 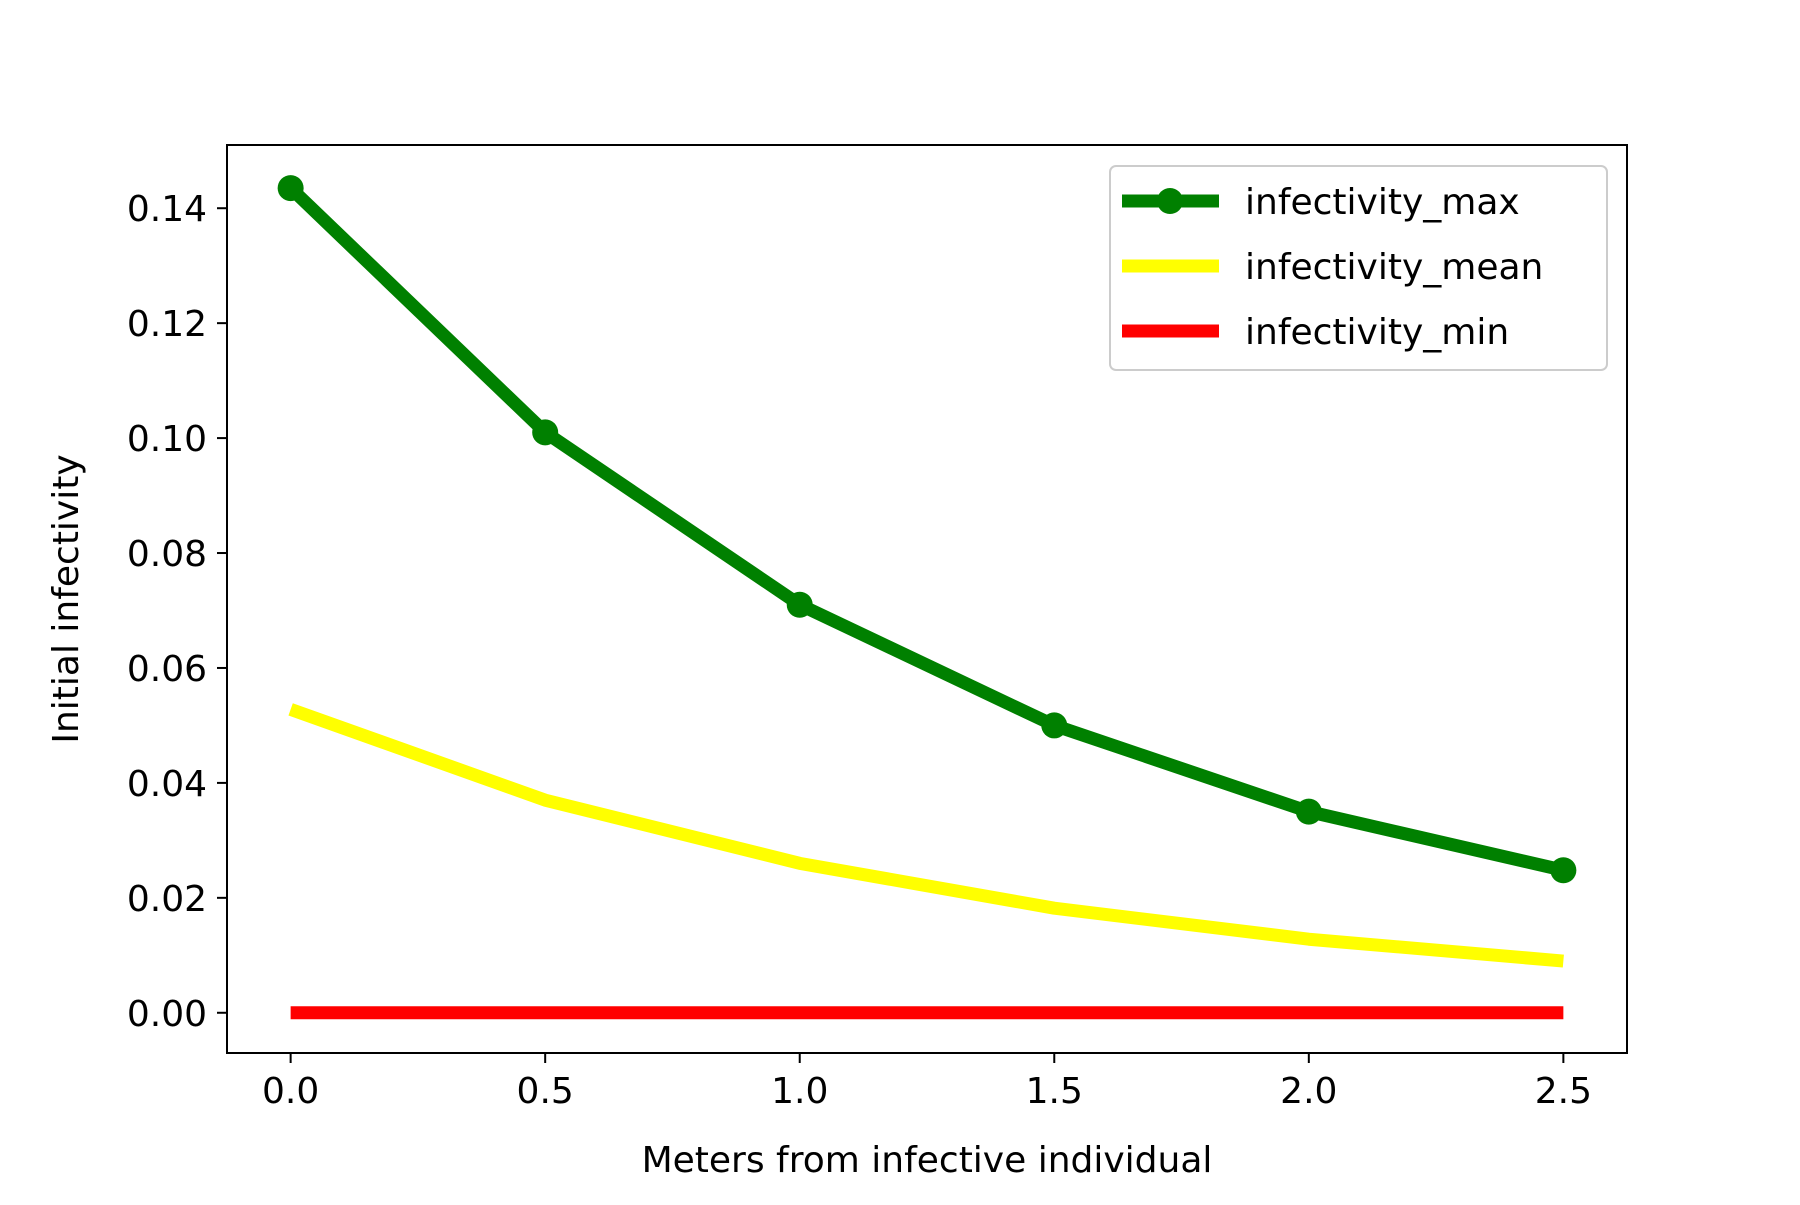 I want to click on x-tick-label: 2.0, so click(x=1308, y=1091).